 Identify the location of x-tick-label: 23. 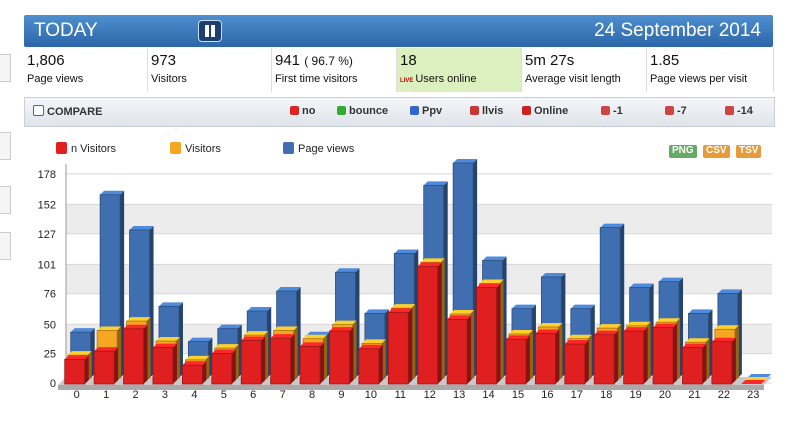
(753, 395).